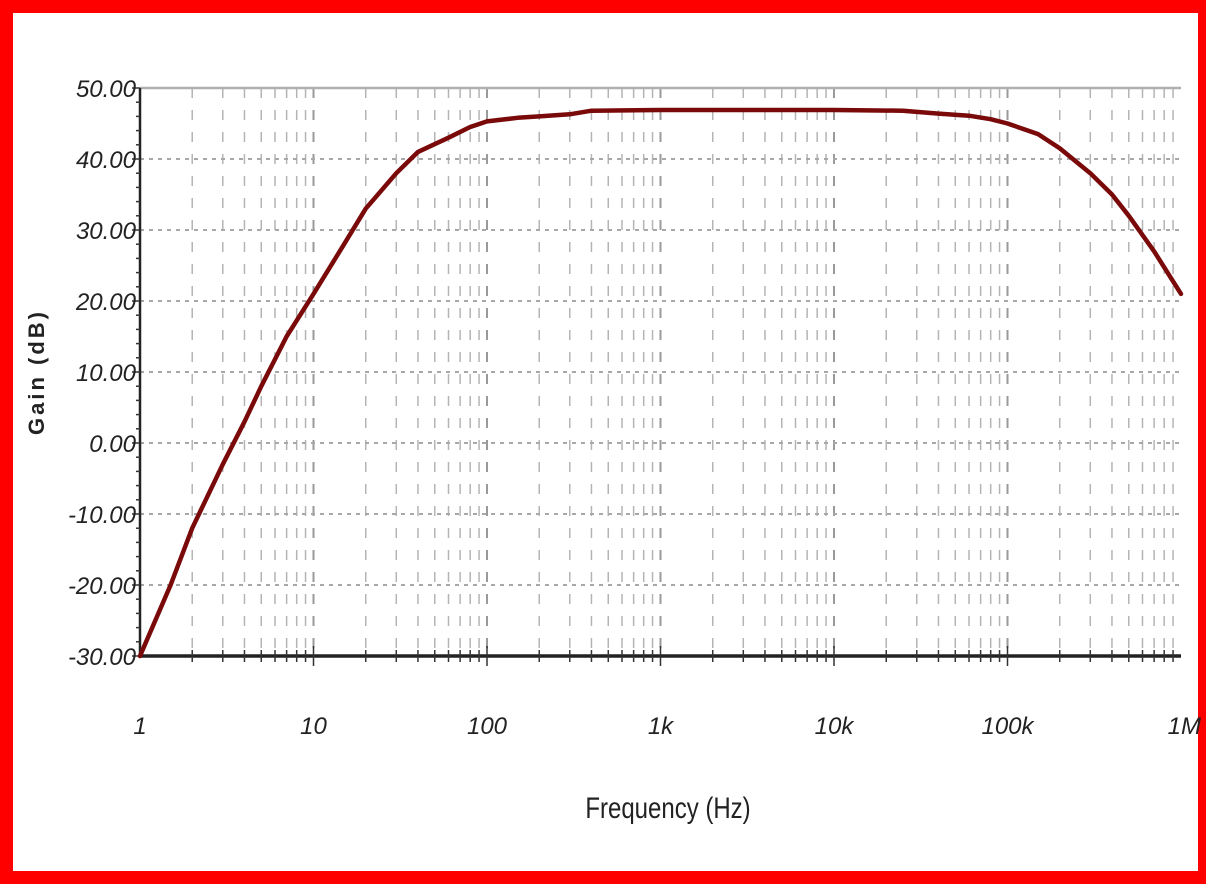 The image size is (1206, 884). What do you see at coordinates (102, 515) in the screenshot?
I see `y-tick-label: -10.00` at bounding box center [102, 515].